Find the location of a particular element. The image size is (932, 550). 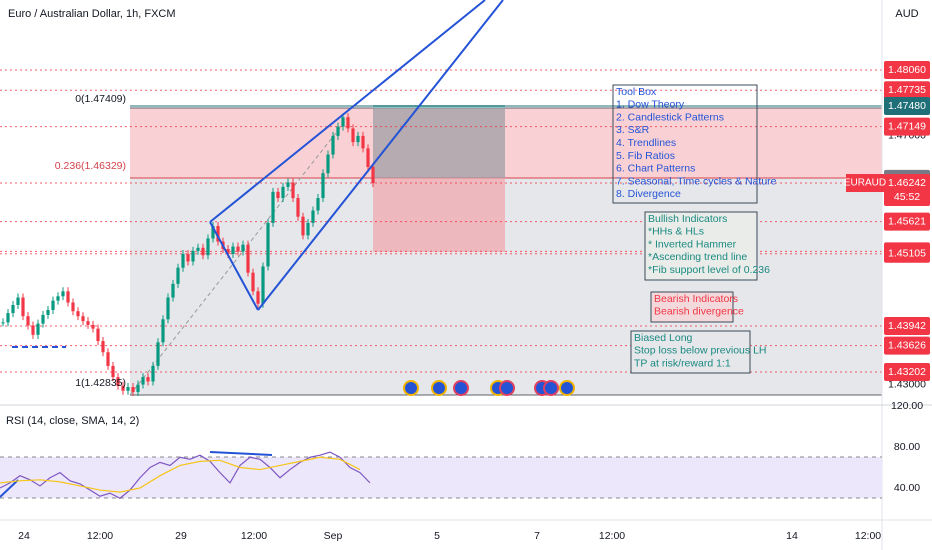

price-tag-label: 1.43202 is located at coordinates (907, 372).